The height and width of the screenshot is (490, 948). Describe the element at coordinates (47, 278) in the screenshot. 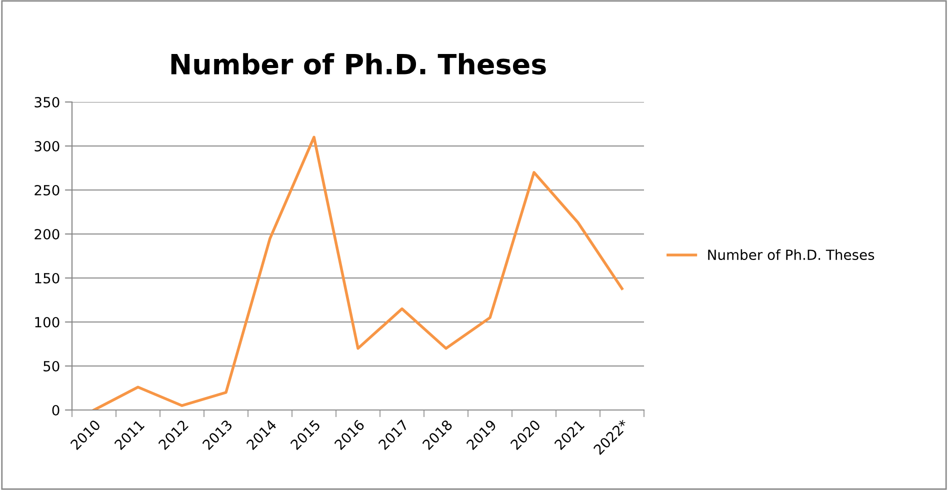

I see `y-tick-label: 150` at that location.